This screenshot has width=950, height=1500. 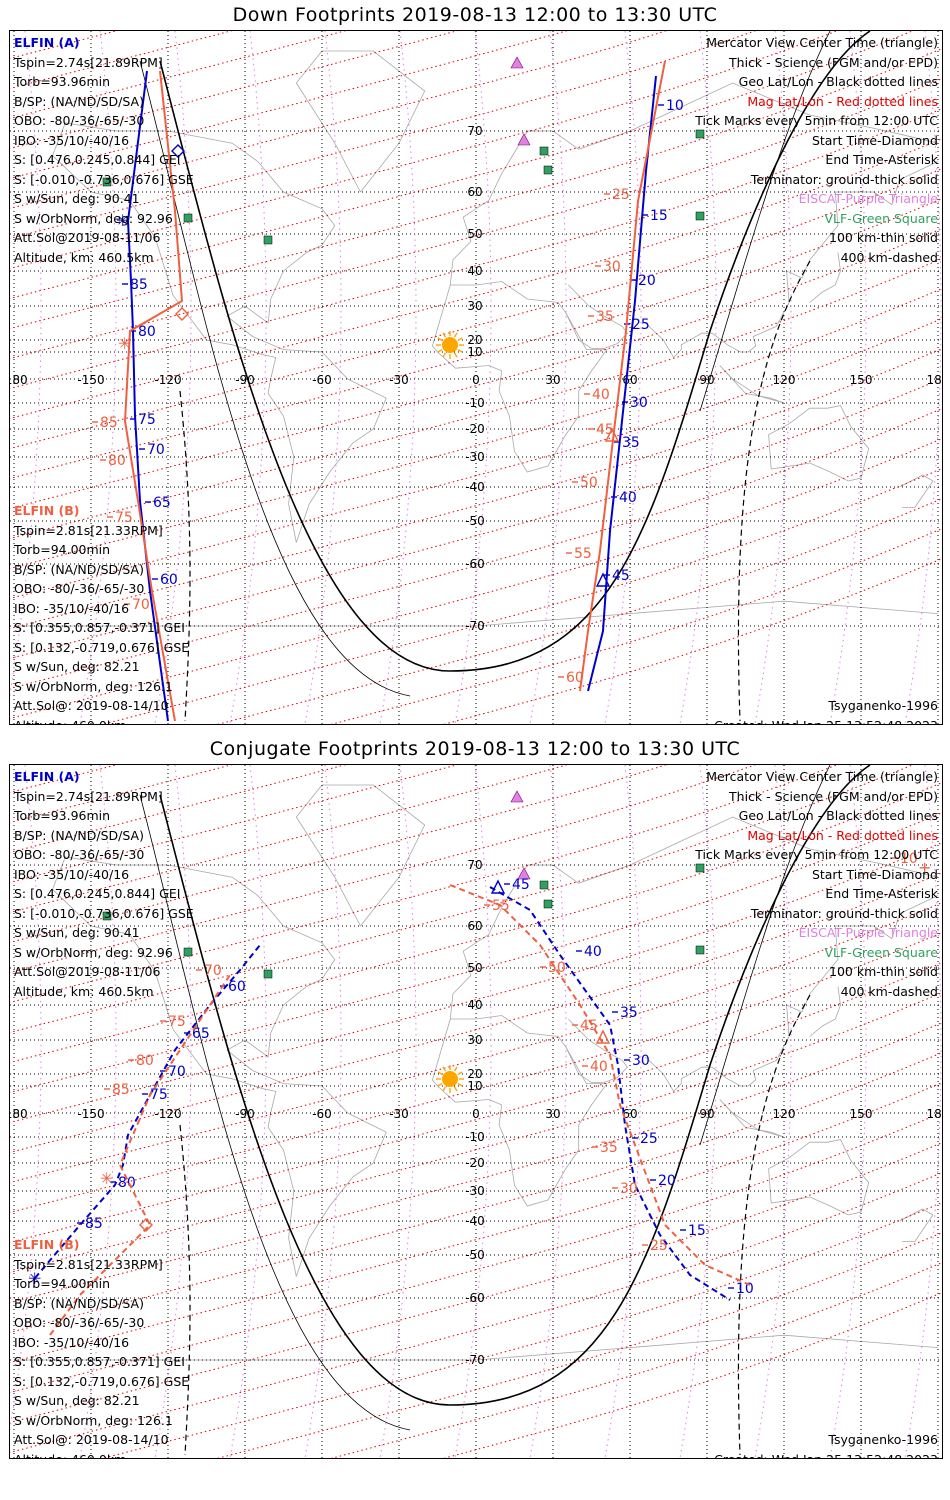 What do you see at coordinates (475, 1191) in the screenshot?
I see `lat-tick-label: -30` at bounding box center [475, 1191].